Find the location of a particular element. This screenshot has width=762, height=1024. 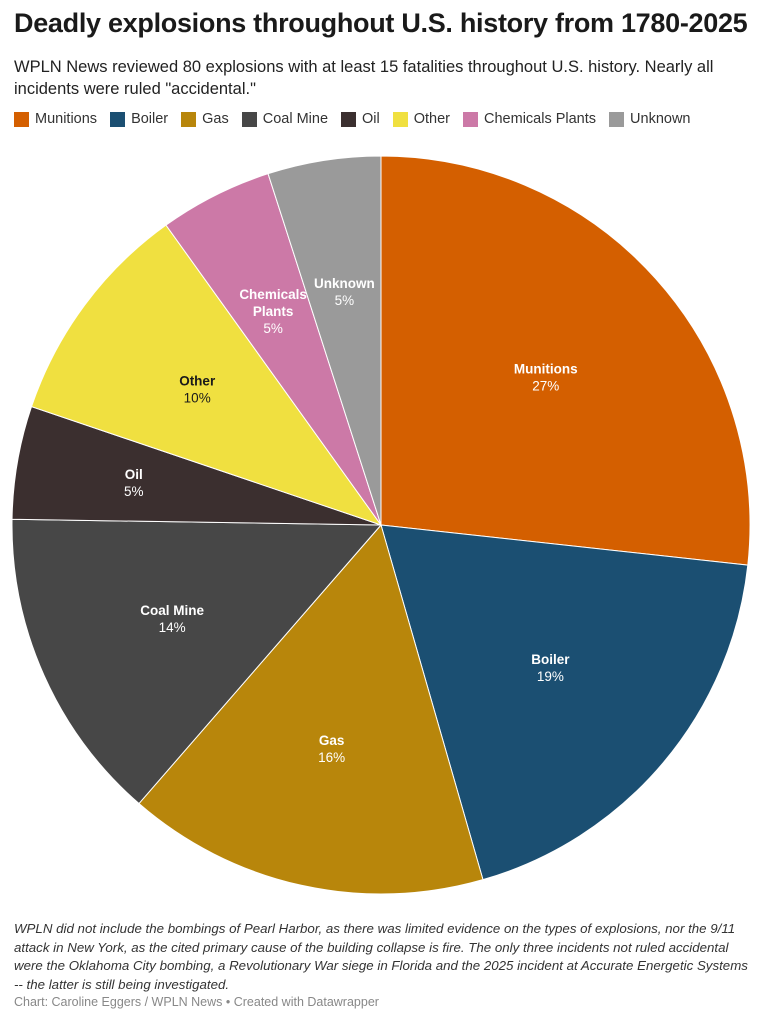

slice-name: Boiler is located at coordinates (550, 659).